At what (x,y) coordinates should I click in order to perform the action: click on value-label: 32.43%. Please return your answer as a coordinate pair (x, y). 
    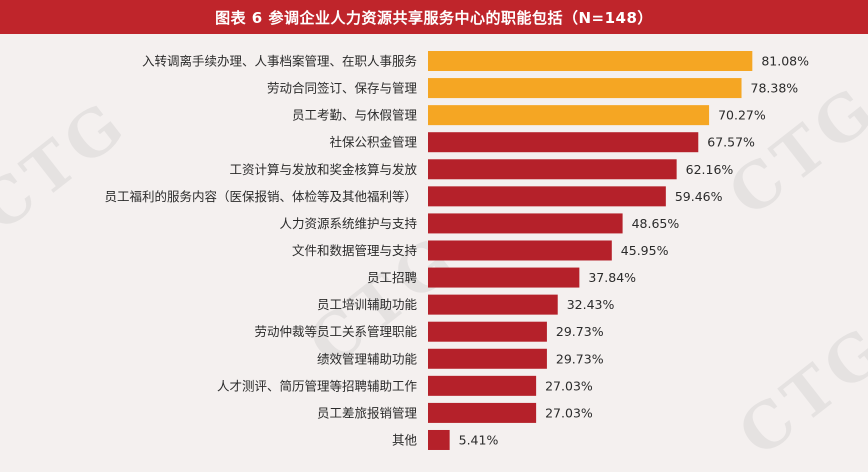
    Looking at the image, I should click on (591, 304).